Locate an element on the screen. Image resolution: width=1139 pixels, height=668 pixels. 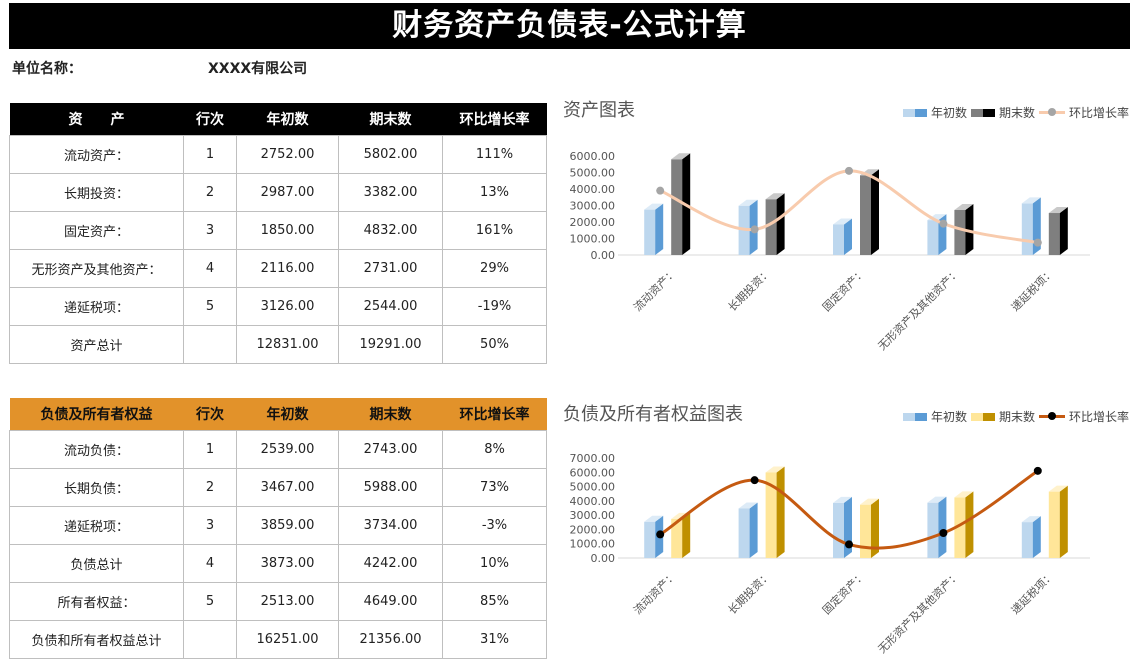
y-tick-label: 6000.00 is located at coordinates (593, 156).